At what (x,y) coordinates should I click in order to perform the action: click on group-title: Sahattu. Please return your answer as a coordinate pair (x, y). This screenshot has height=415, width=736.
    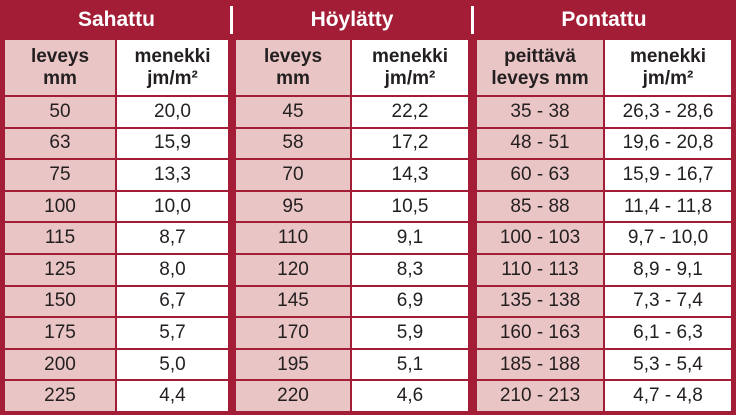
    Looking at the image, I should click on (116, 19).